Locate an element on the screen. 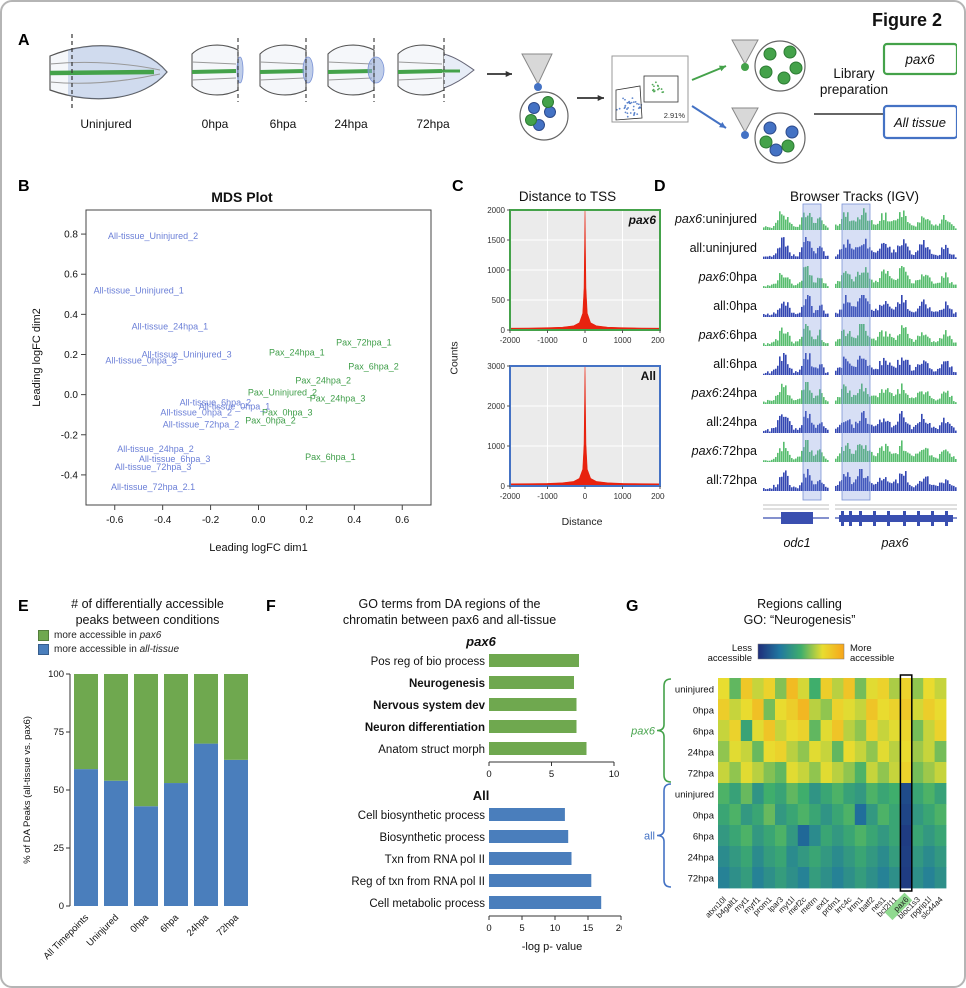 This screenshot has width=966, height=988. panel-label-g: G is located at coordinates (632, 606).